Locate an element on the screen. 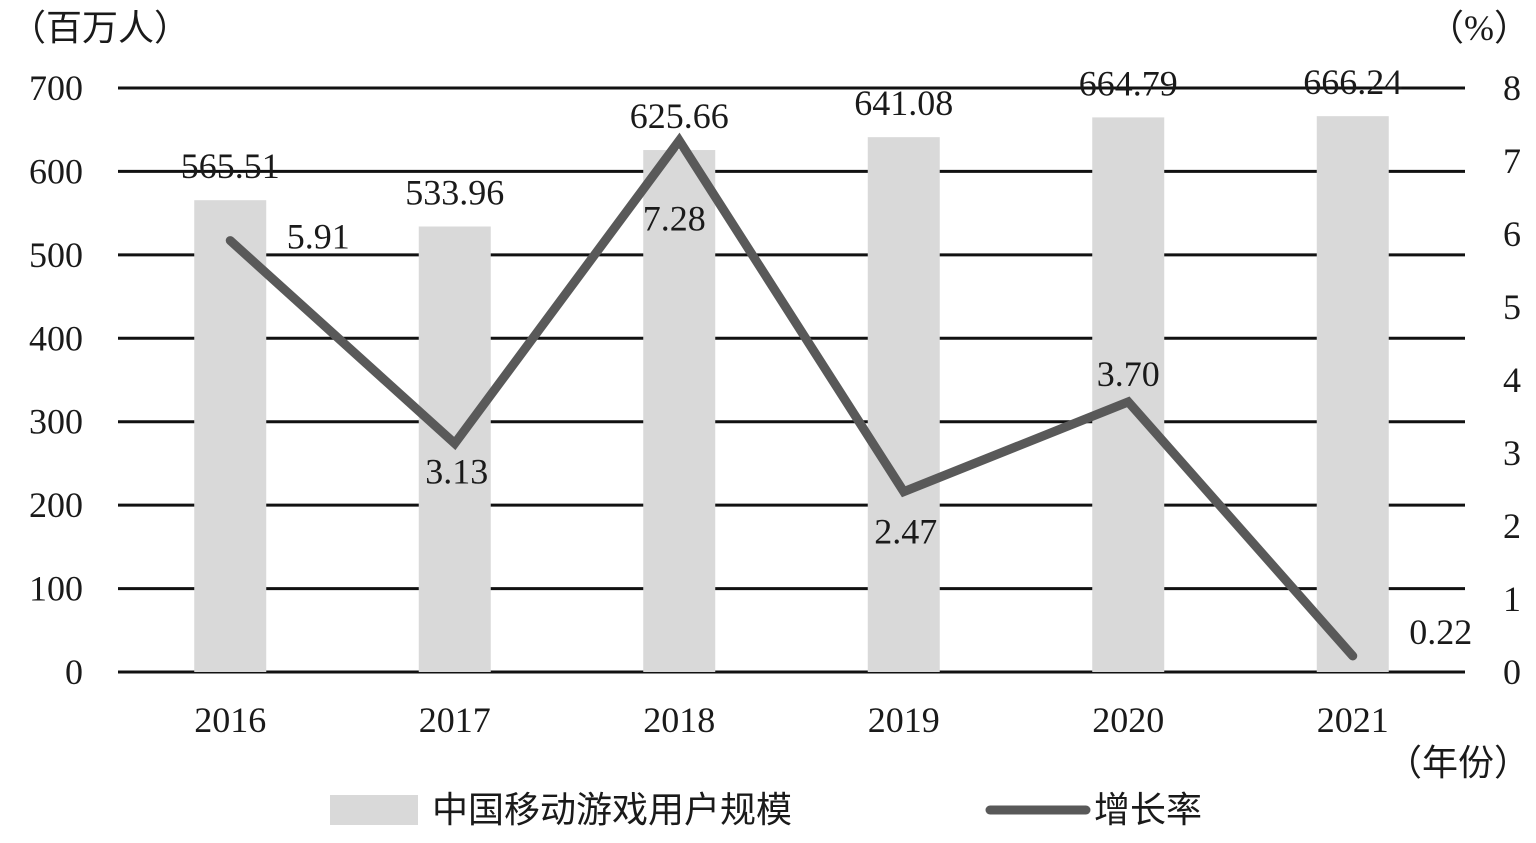  bar-value-label: 641.08 is located at coordinates (903, 103).